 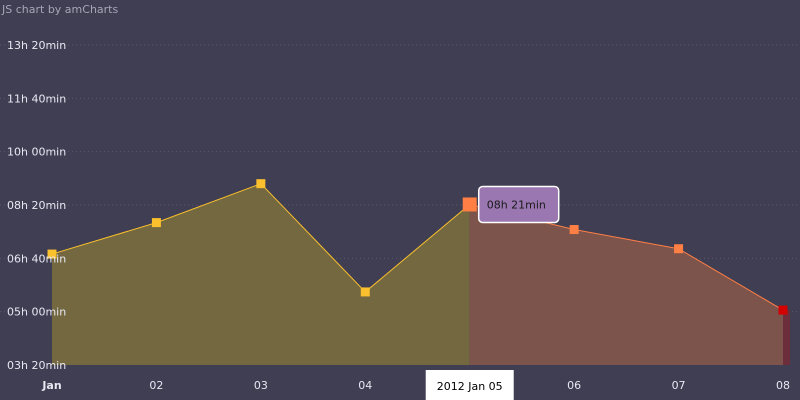 What do you see at coordinates (36, 365) in the screenshot?
I see `y-tick-label: 03h 20min` at bounding box center [36, 365].